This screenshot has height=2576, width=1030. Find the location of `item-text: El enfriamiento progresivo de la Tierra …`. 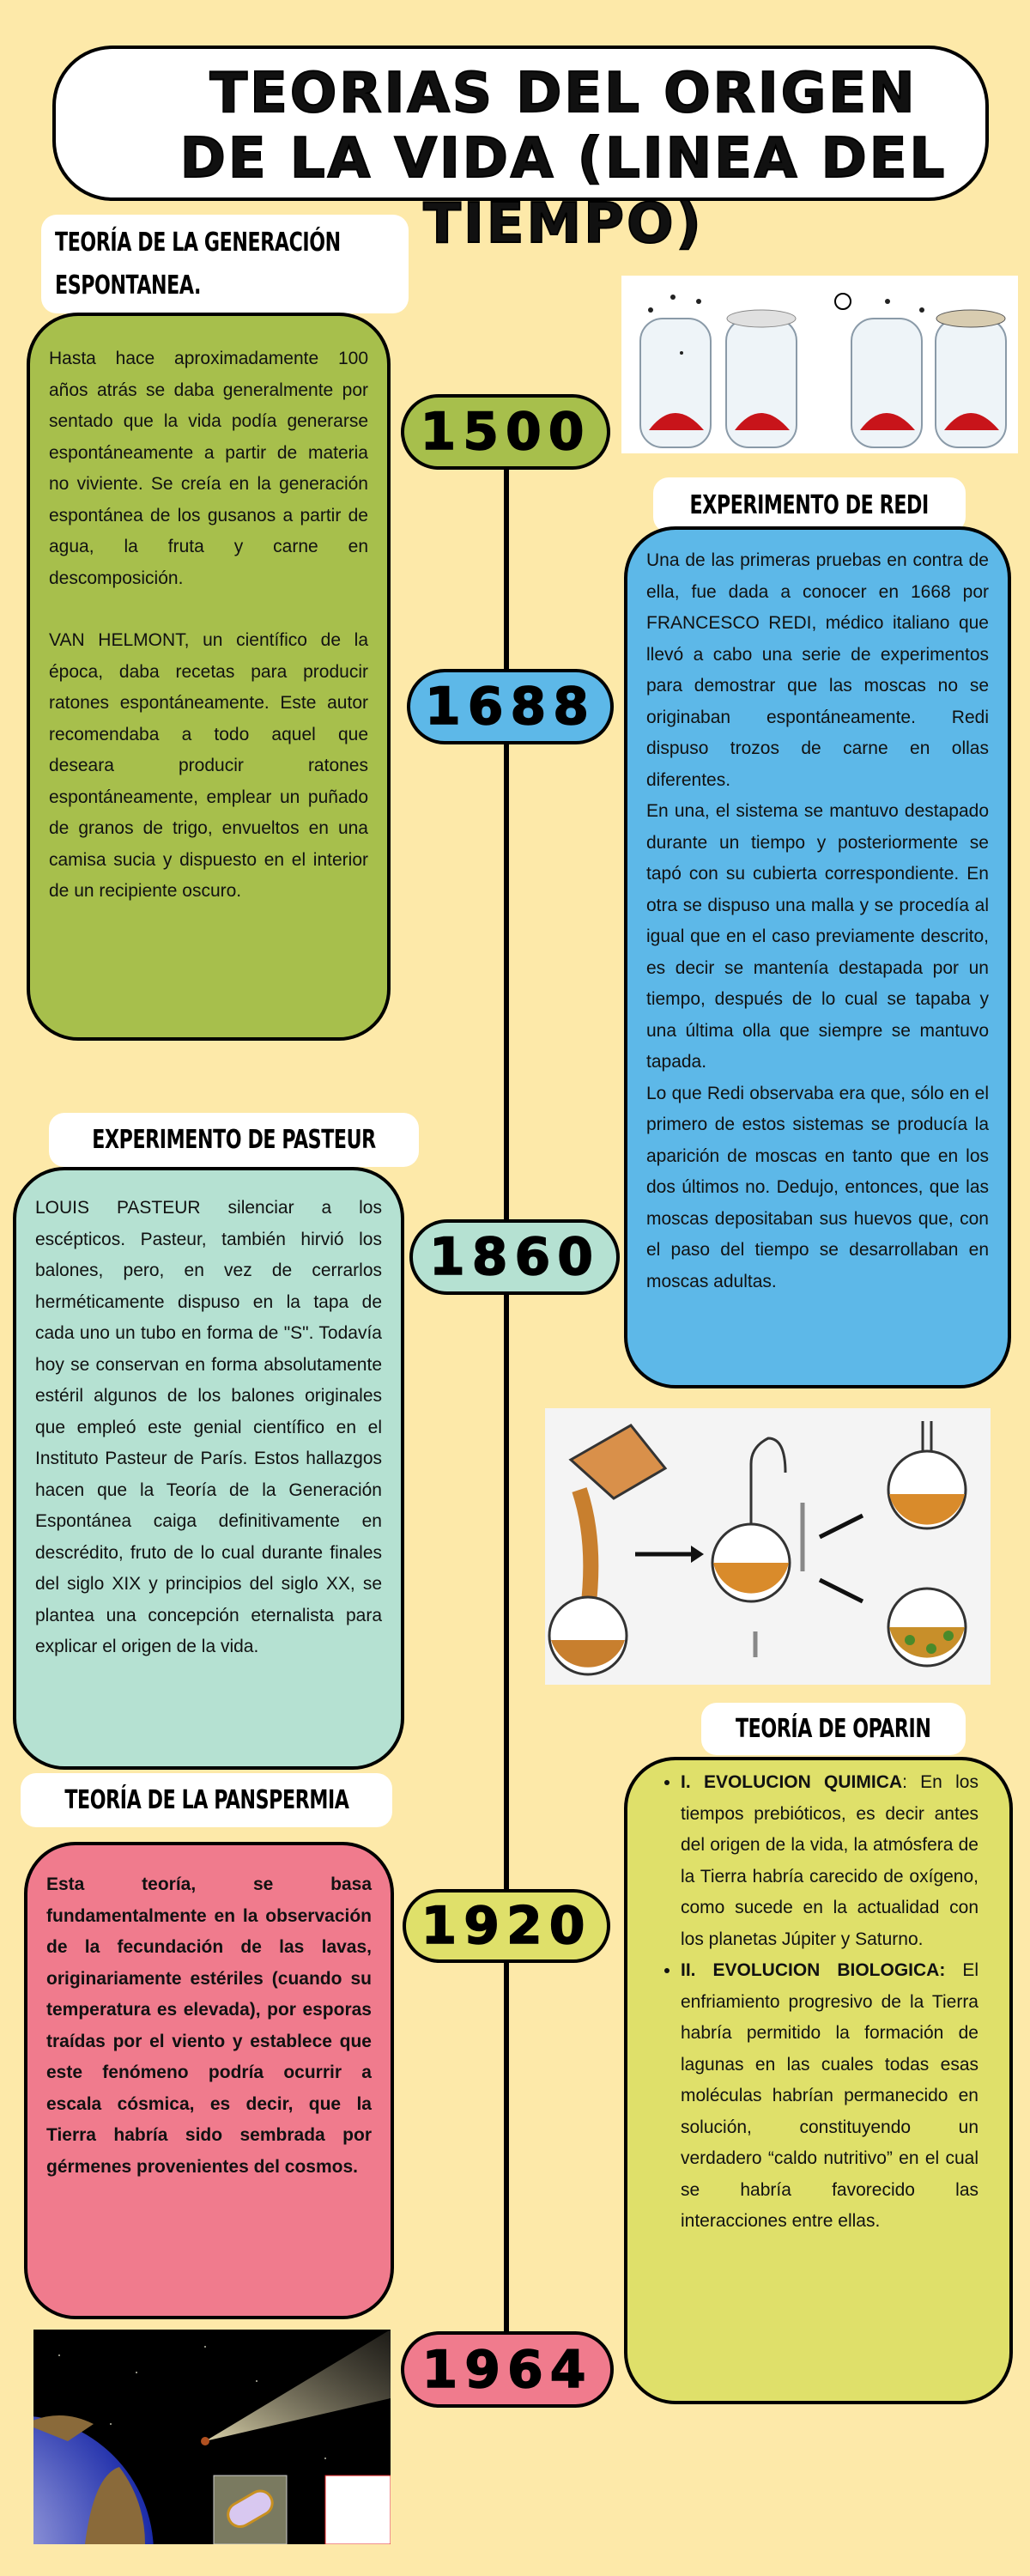

item-text: El enfriamiento progresivo de la Tierra … is located at coordinates (829, 2095).